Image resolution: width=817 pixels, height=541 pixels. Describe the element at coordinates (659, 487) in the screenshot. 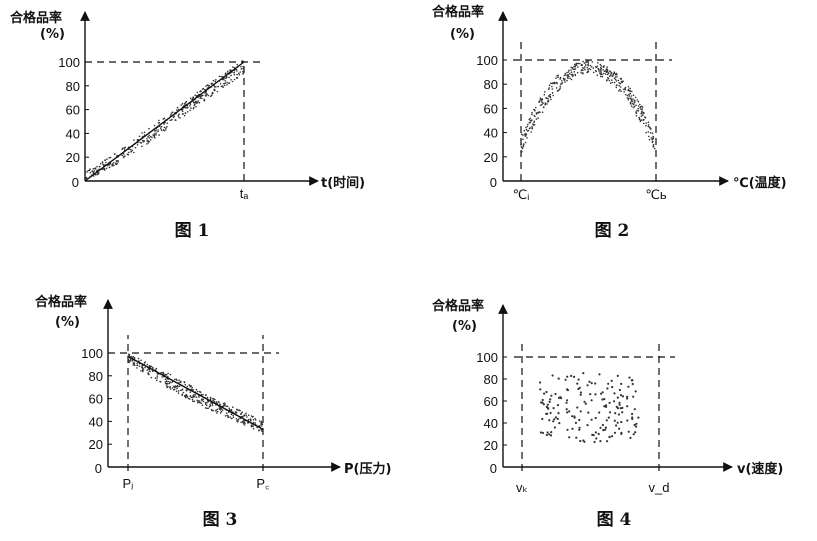

I see `x-marker-label: v_d` at that location.